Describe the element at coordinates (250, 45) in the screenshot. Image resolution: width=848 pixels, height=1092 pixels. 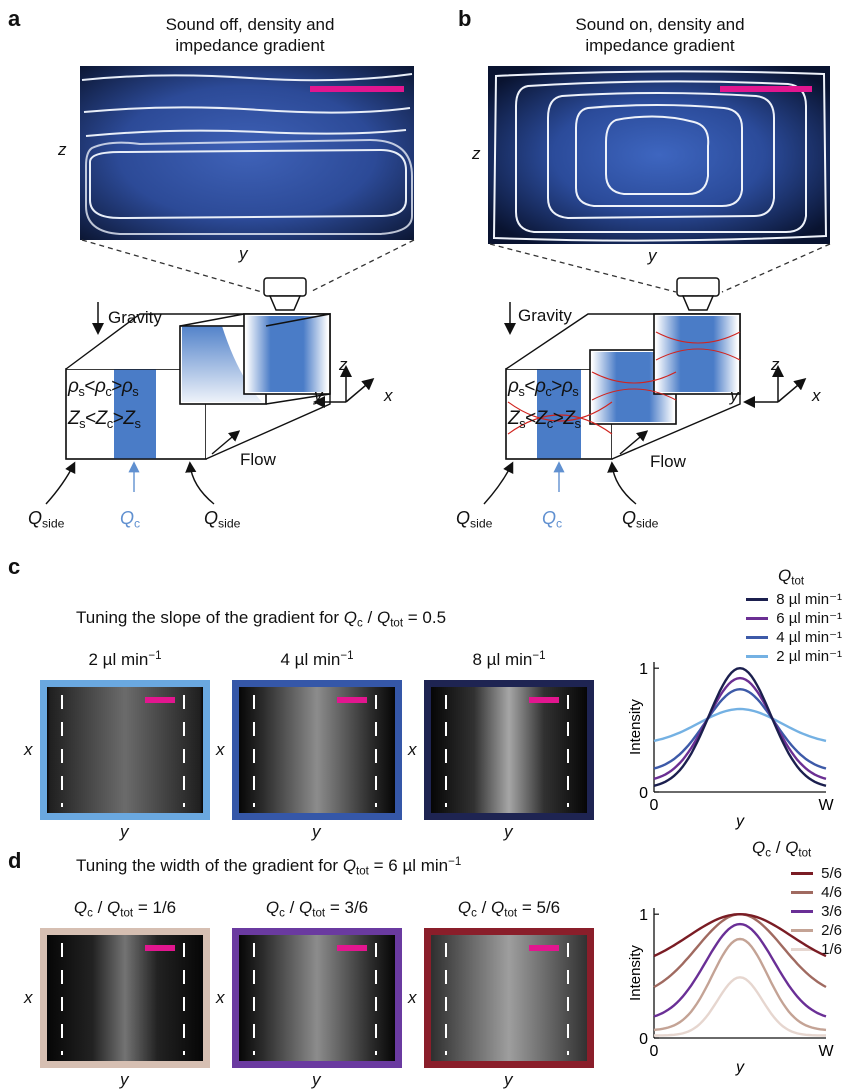
I see `panel-a-title-line2: impedance gradient` at that location.